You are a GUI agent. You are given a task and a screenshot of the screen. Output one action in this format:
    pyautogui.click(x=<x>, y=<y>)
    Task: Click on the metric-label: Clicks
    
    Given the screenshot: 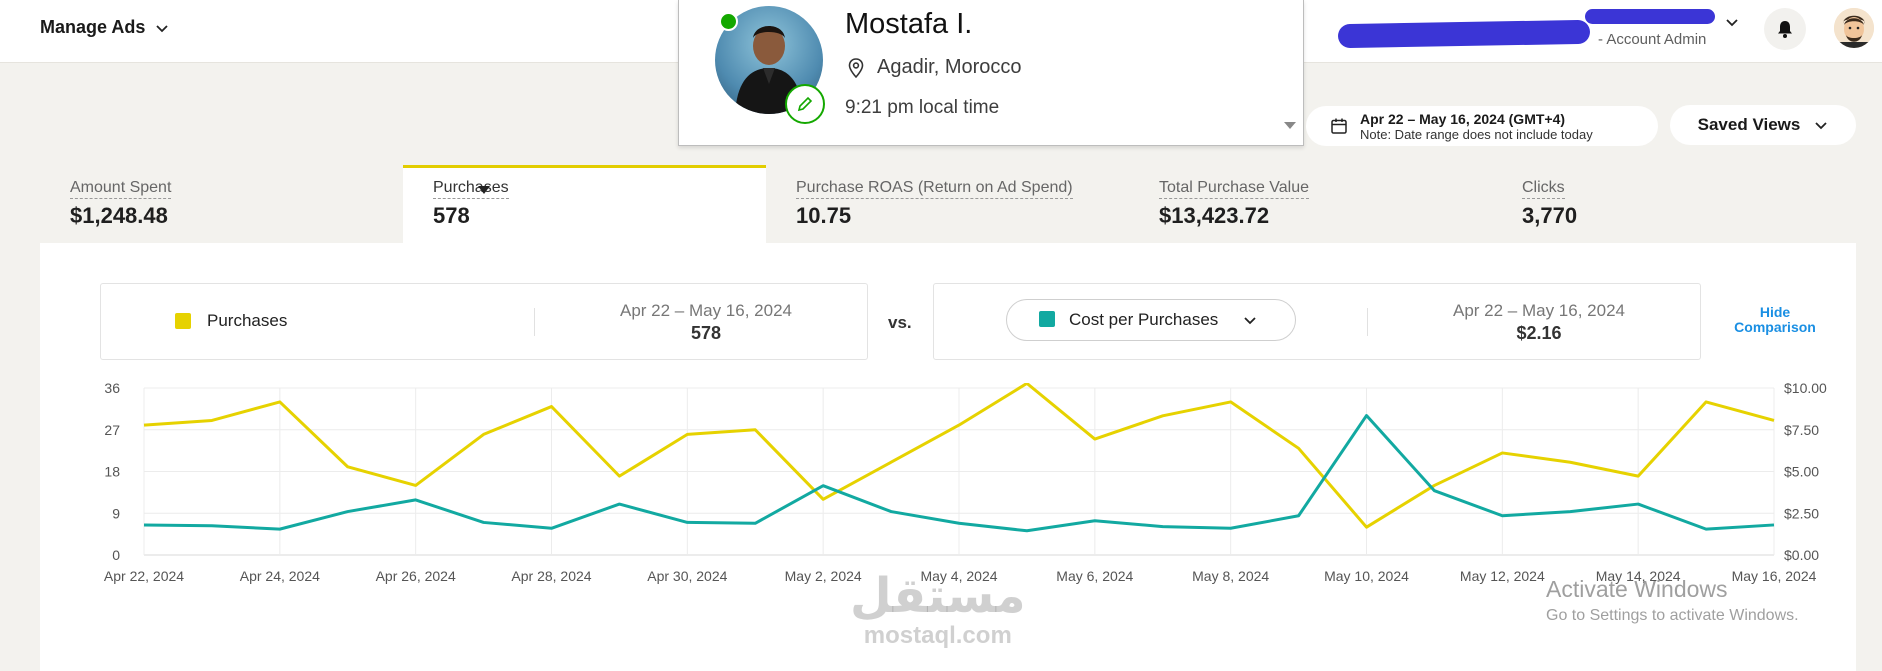 What is the action you would take?
    pyautogui.click(x=1543, y=189)
    